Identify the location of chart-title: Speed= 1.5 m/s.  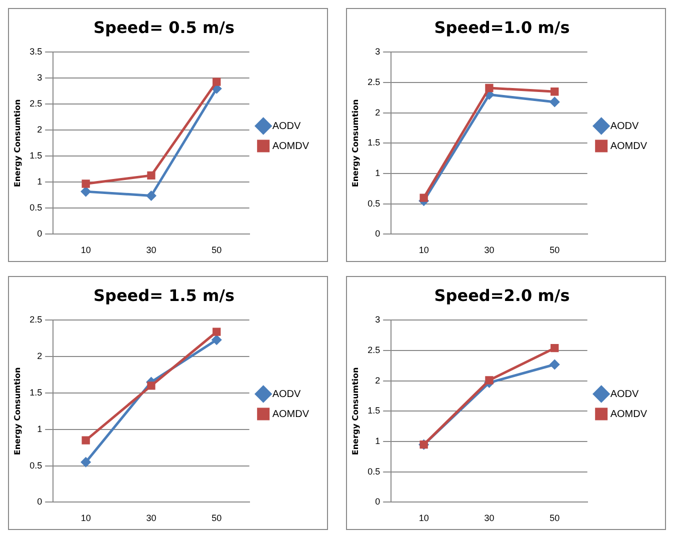
(164, 295).